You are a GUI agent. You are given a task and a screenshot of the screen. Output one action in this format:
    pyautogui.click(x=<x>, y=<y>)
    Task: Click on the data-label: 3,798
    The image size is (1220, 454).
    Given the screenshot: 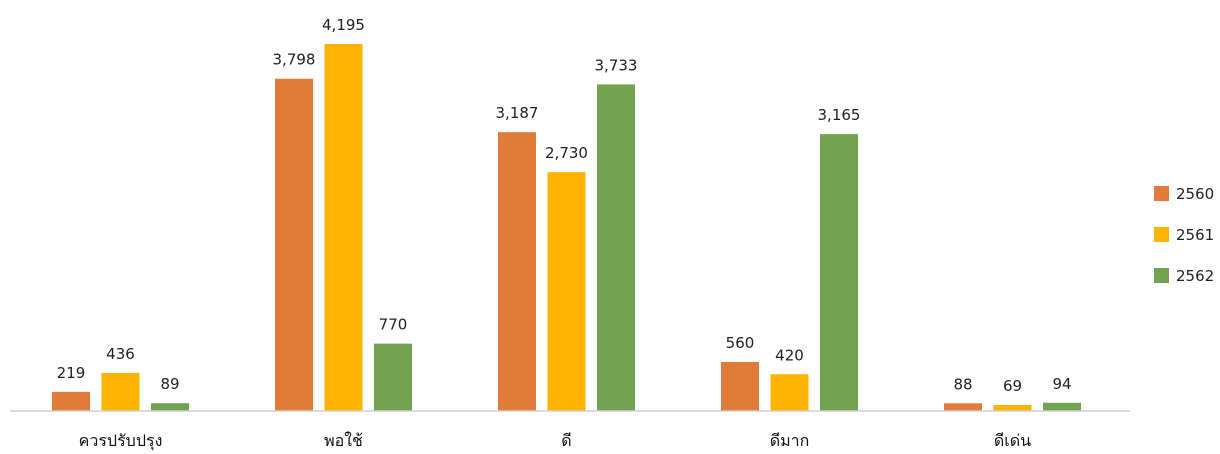 What is the action you would take?
    pyautogui.click(x=294, y=60)
    